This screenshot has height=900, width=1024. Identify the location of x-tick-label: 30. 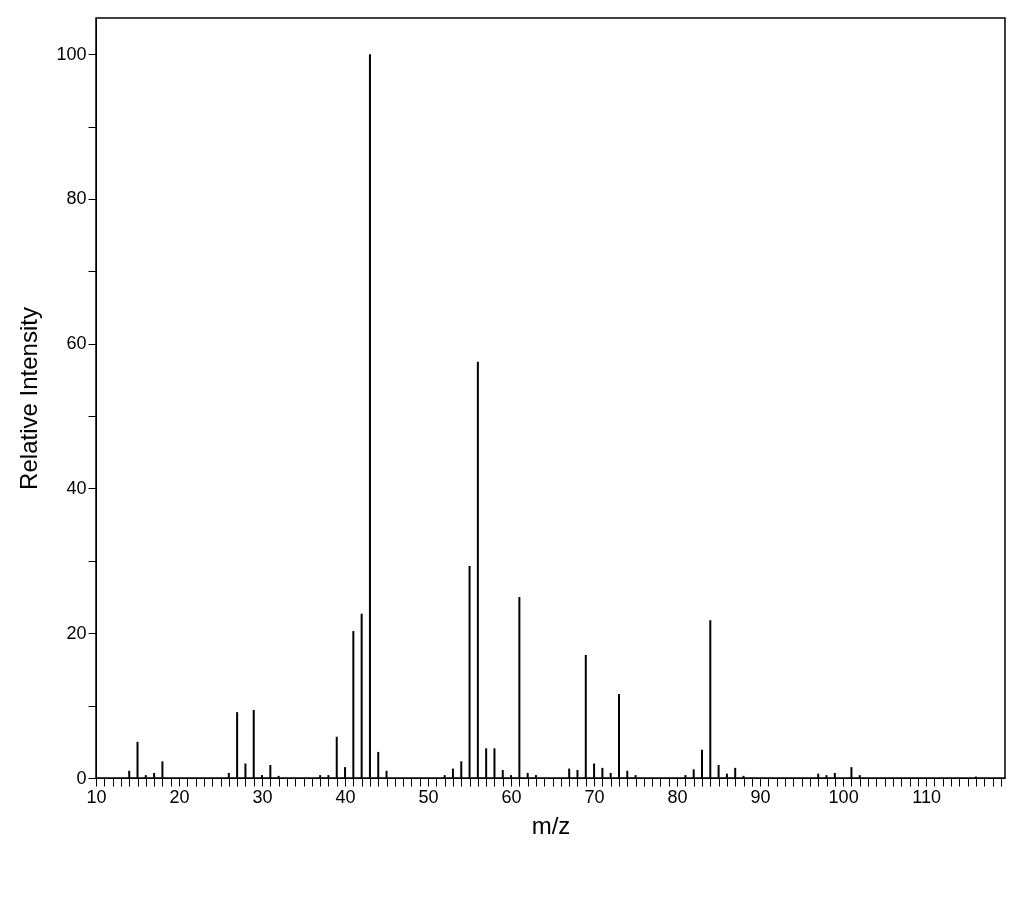
(262, 796).